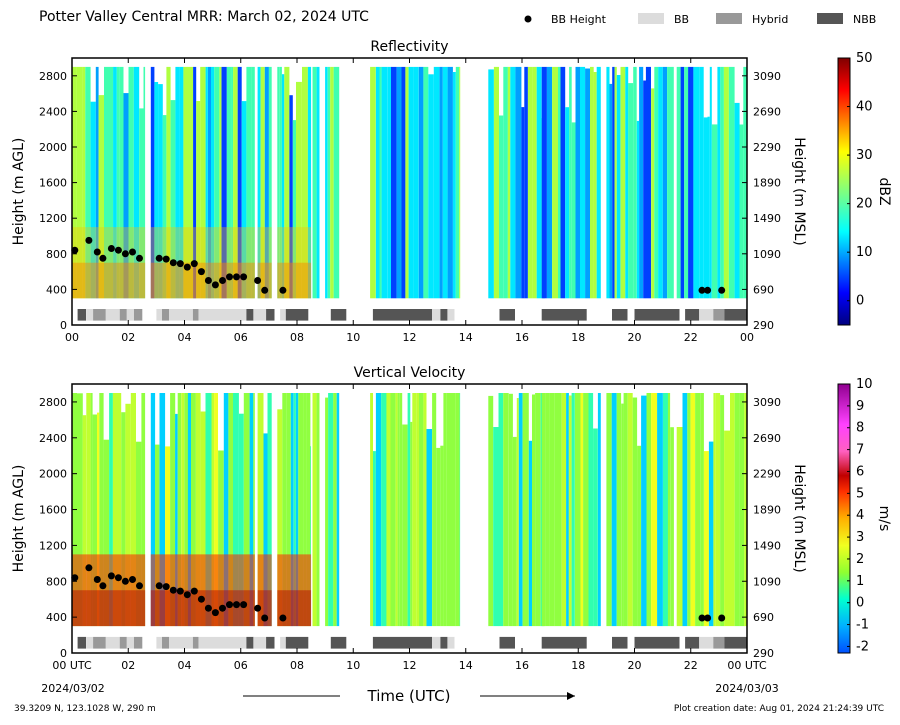  What do you see at coordinates (860, 581) in the screenshot?
I see `colorbar-tick-label: 1` at bounding box center [860, 581].